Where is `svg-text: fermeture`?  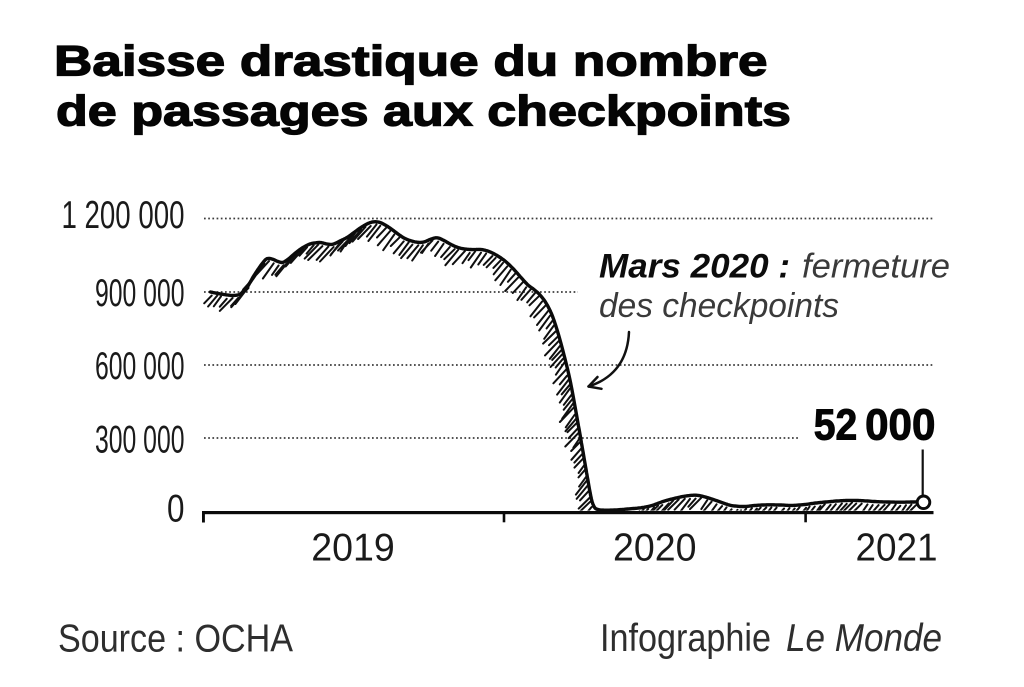
svg-text: fermeture is located at coordinates (876, 266).